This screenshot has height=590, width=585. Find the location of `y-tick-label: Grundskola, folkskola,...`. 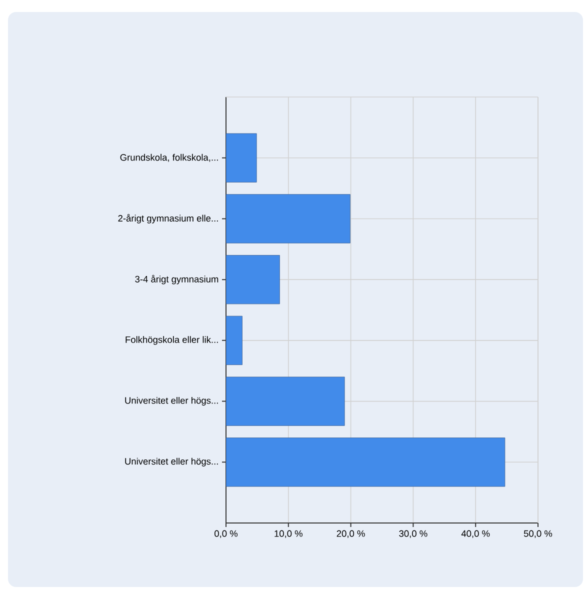

y-tick-label: Grundskola, folkskola,... is located at coordinates (169, 158).